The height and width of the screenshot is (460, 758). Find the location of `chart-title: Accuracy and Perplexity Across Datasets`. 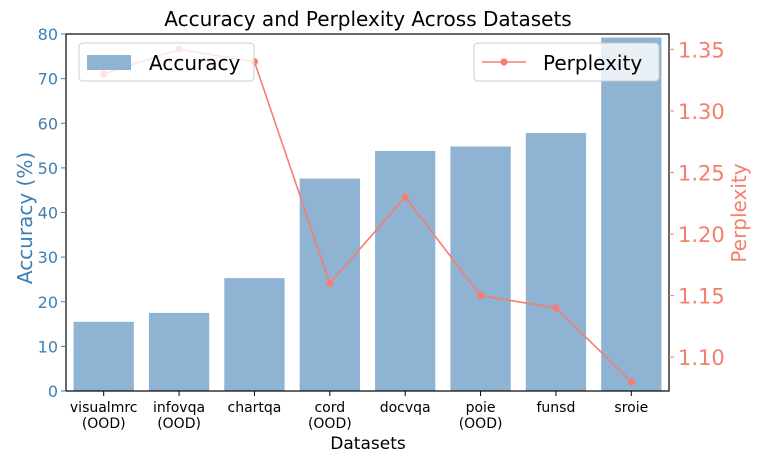

chart-title: Accuracy and Perplexity Across Datasets is located at coordinates (367, 19).